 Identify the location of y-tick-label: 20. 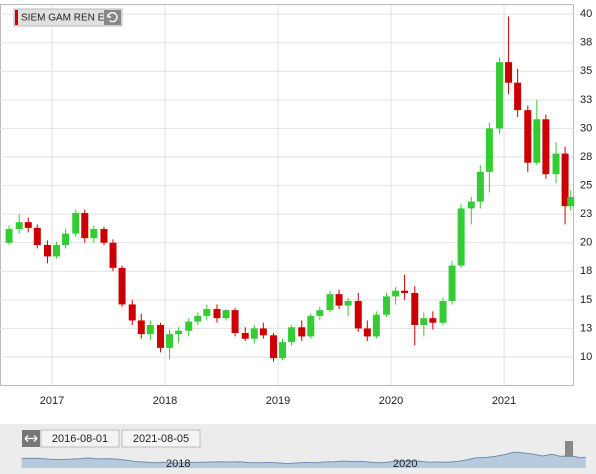
(586, 243).